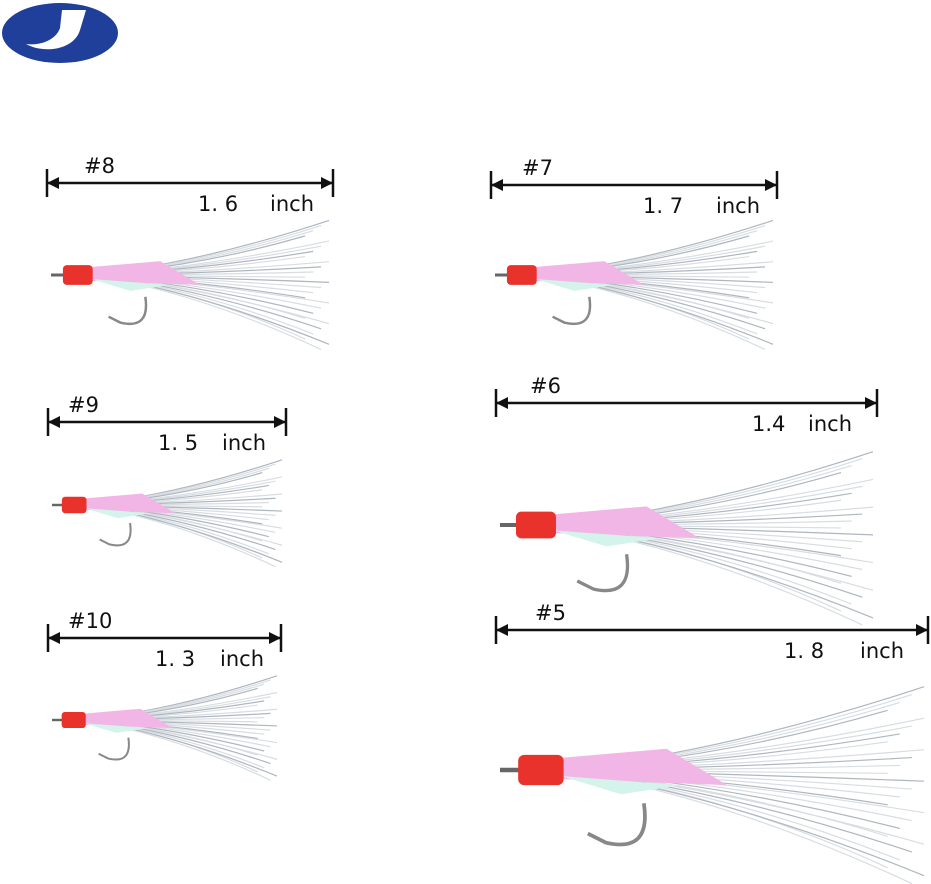  I want to click on length-label: 1. 5, so click(178, 443).